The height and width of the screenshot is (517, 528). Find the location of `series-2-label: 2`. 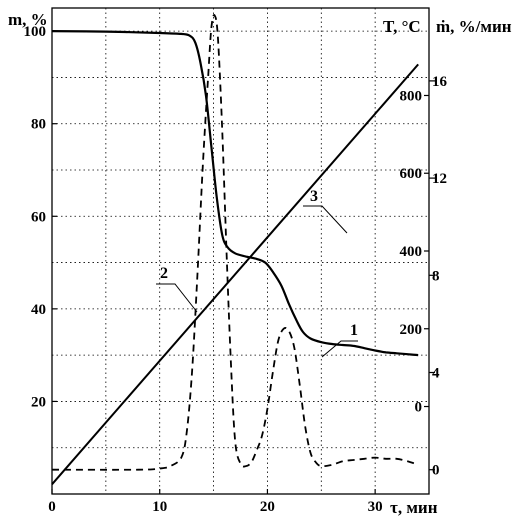

series-2-label: 2 is located at coordinates (164, 273).